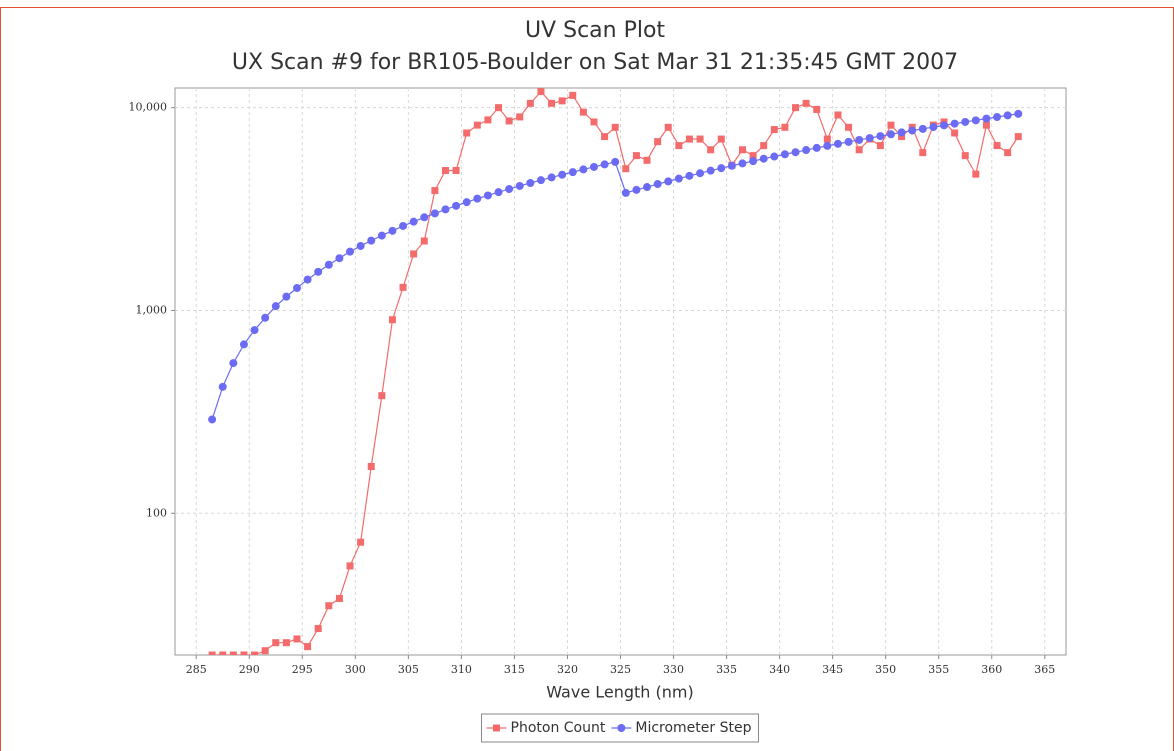  I want to click on x-tick-label: 360, so click(991, 669).